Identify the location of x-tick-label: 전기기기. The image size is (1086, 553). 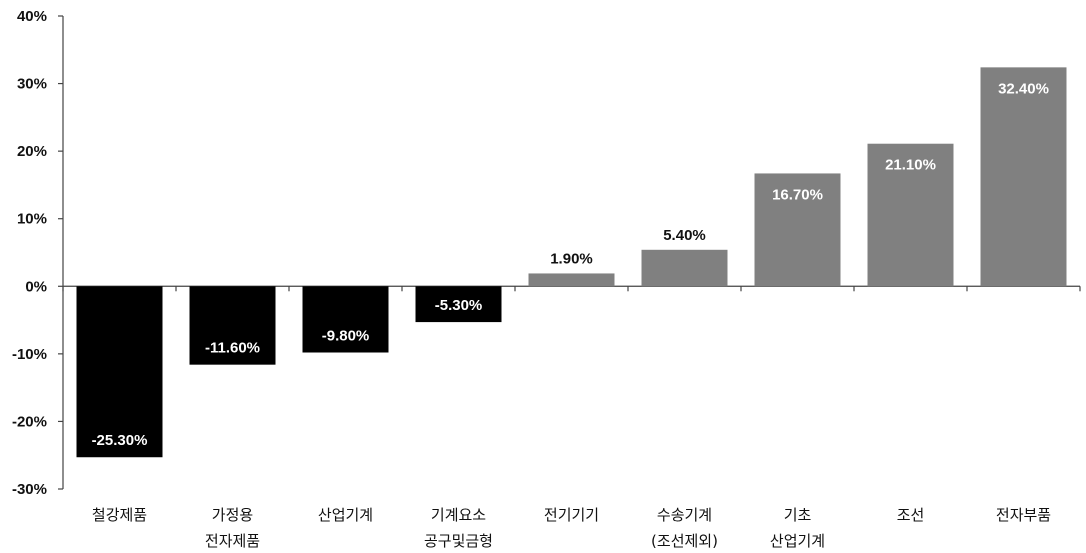
(571, 515).